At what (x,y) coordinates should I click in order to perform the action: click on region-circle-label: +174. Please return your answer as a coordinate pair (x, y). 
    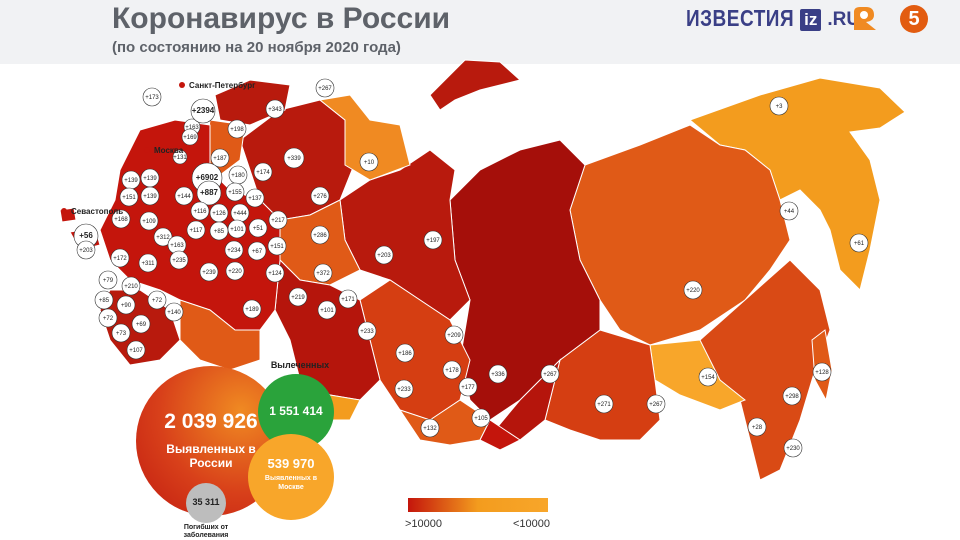
    Looking at the image, I should click on (263, 173).